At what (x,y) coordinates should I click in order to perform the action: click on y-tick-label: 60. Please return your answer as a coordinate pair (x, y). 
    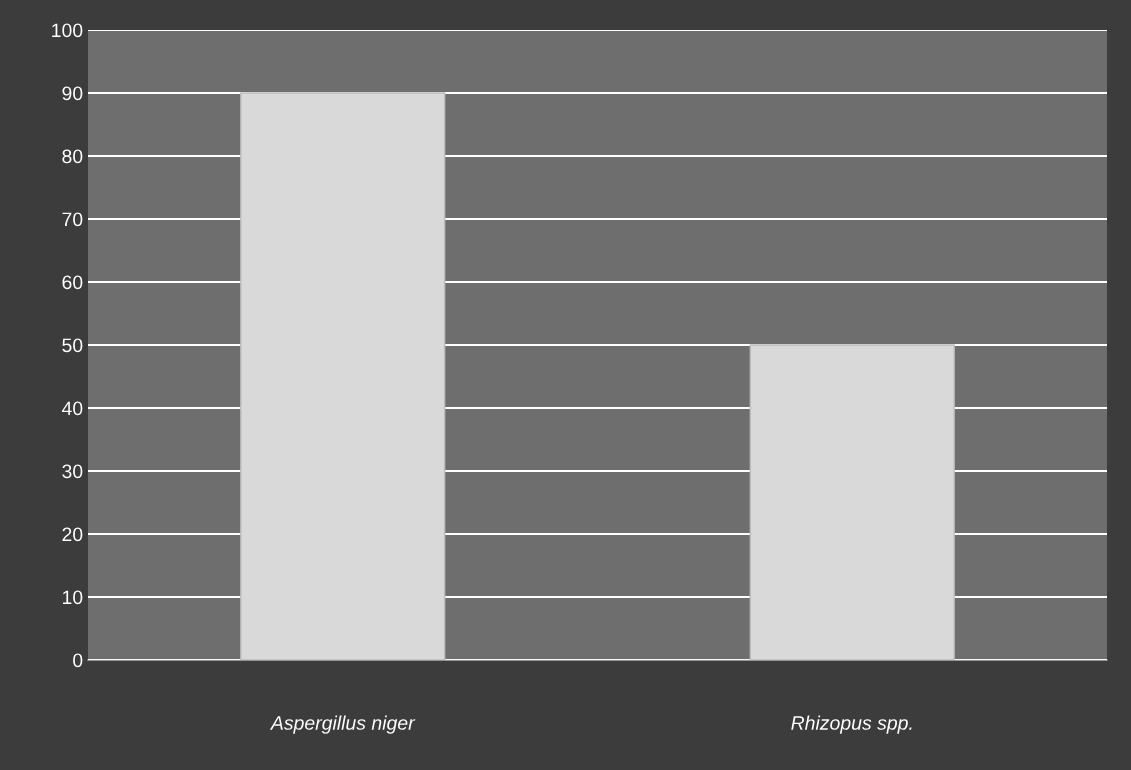
    Looking at the image, I should click on (72, 282).